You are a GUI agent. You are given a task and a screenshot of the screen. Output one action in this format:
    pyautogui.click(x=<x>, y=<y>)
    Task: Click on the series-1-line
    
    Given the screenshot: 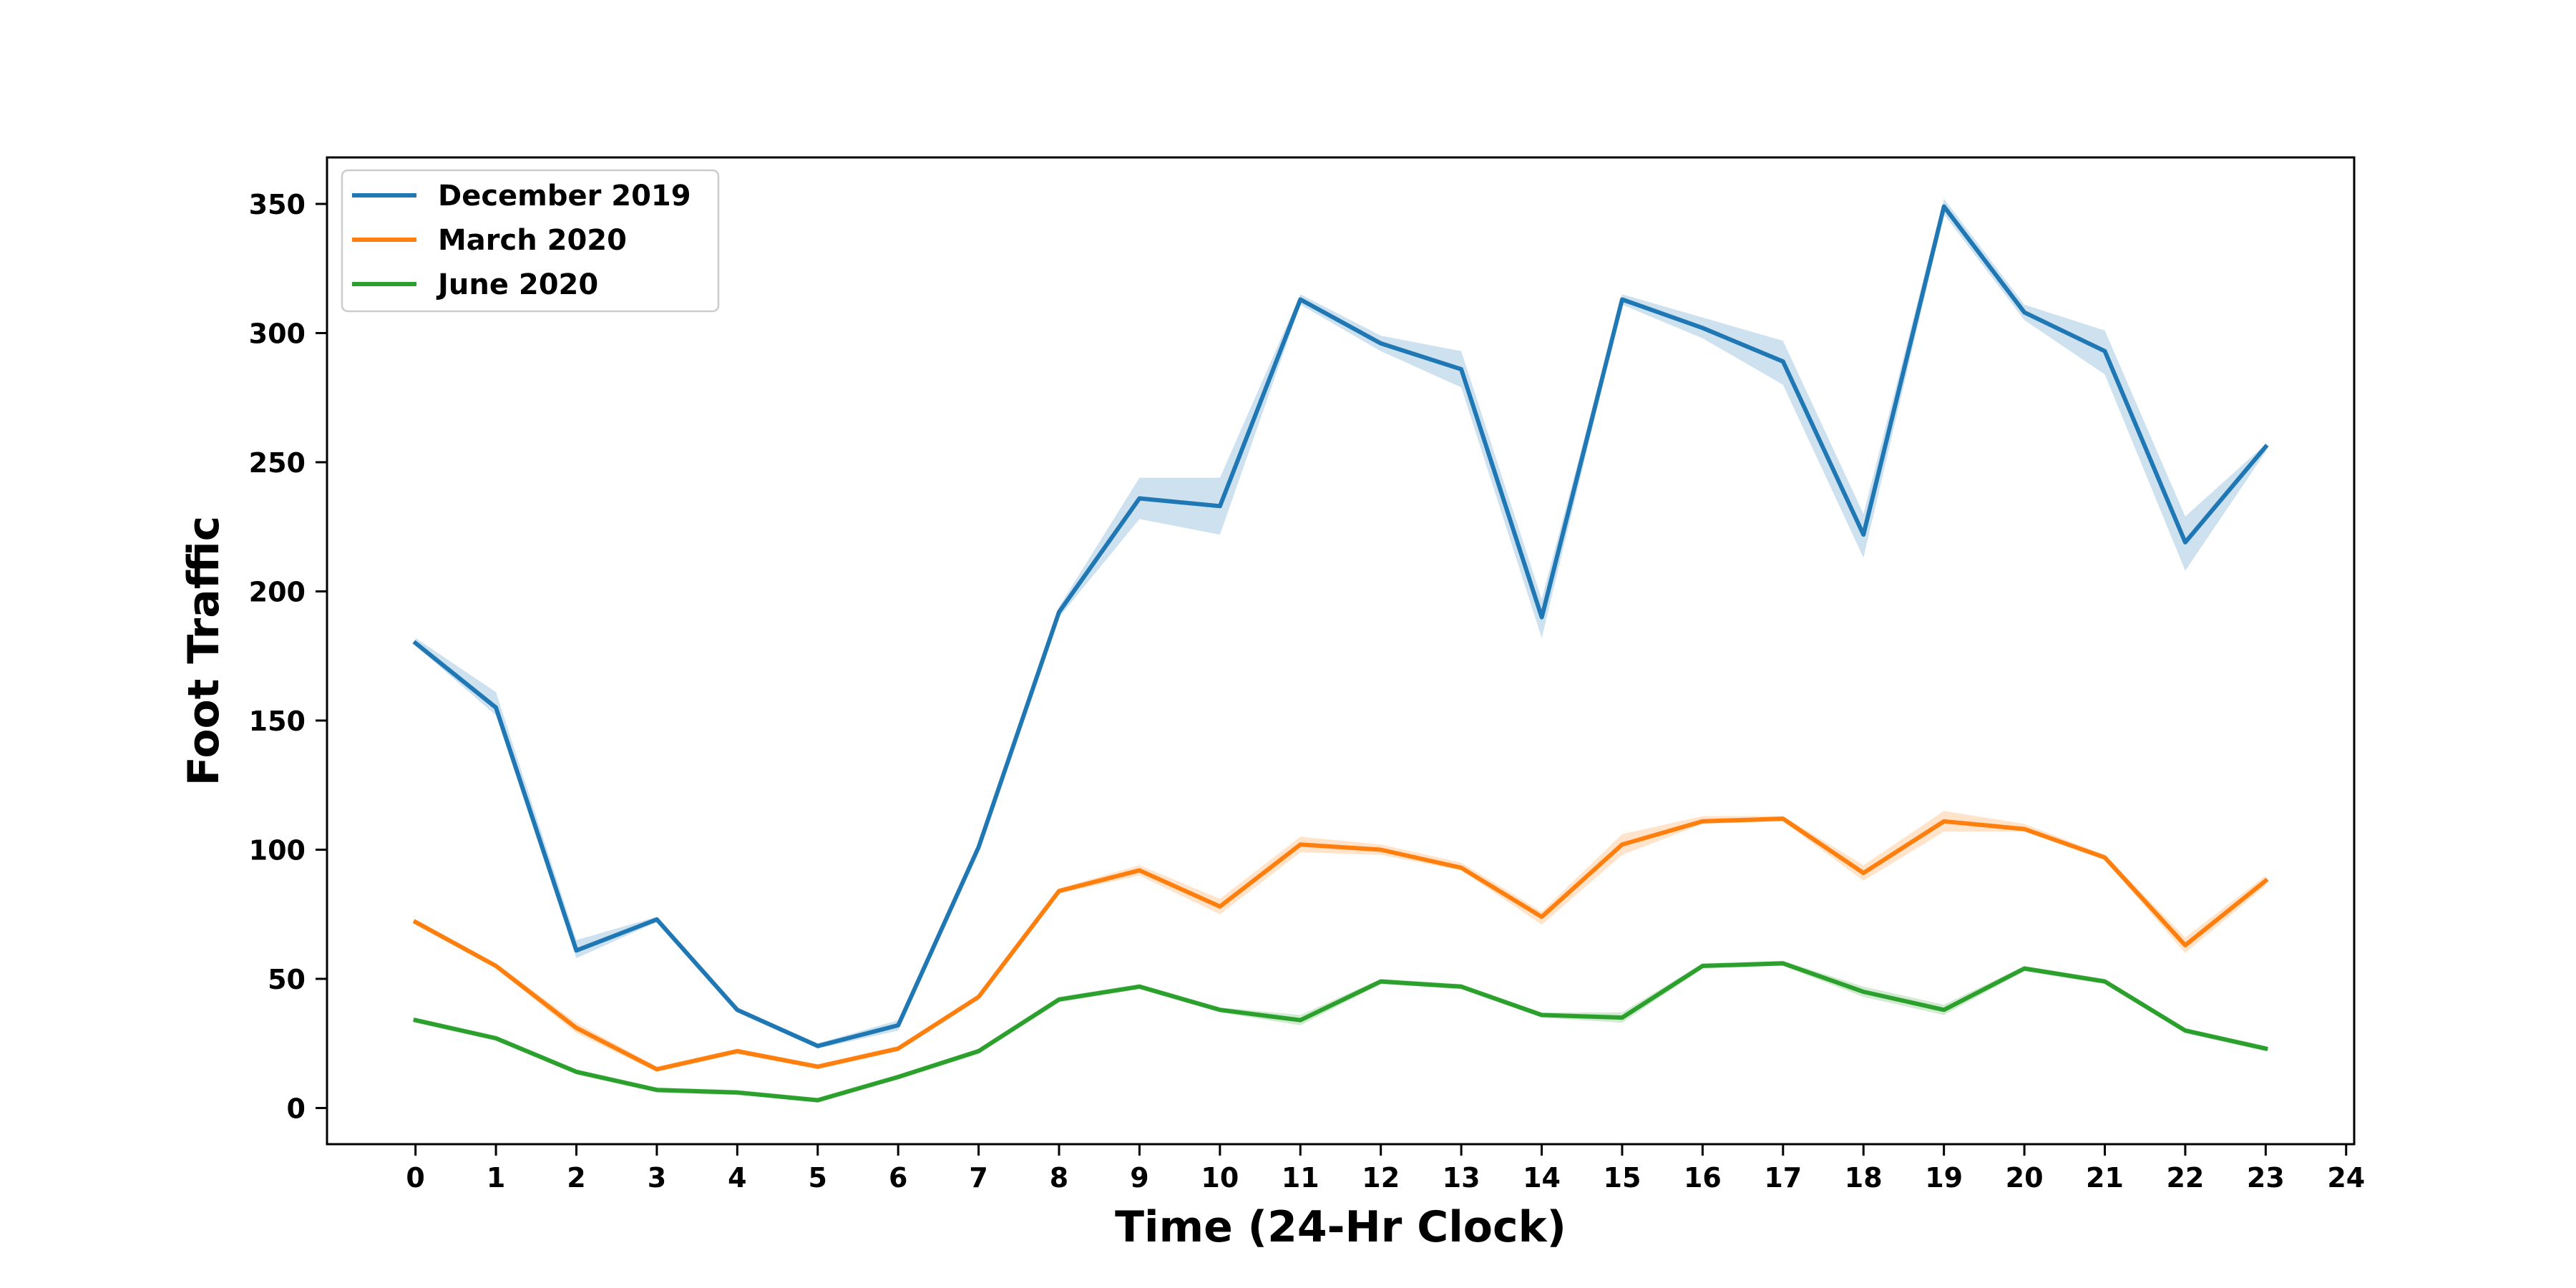 What is the action you would take?
    pyautogui.click(x=1340, y=944)
    